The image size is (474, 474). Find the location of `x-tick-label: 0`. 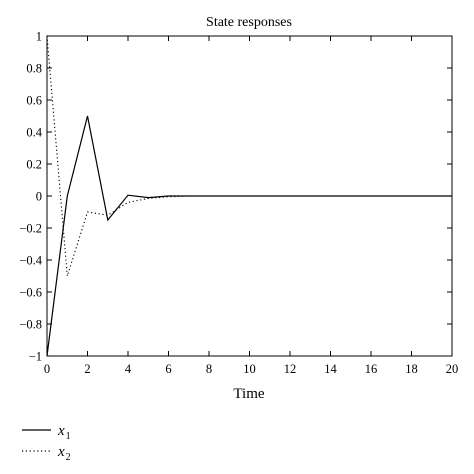

x-tick-label: 0 is located at coordinates (47, 369).